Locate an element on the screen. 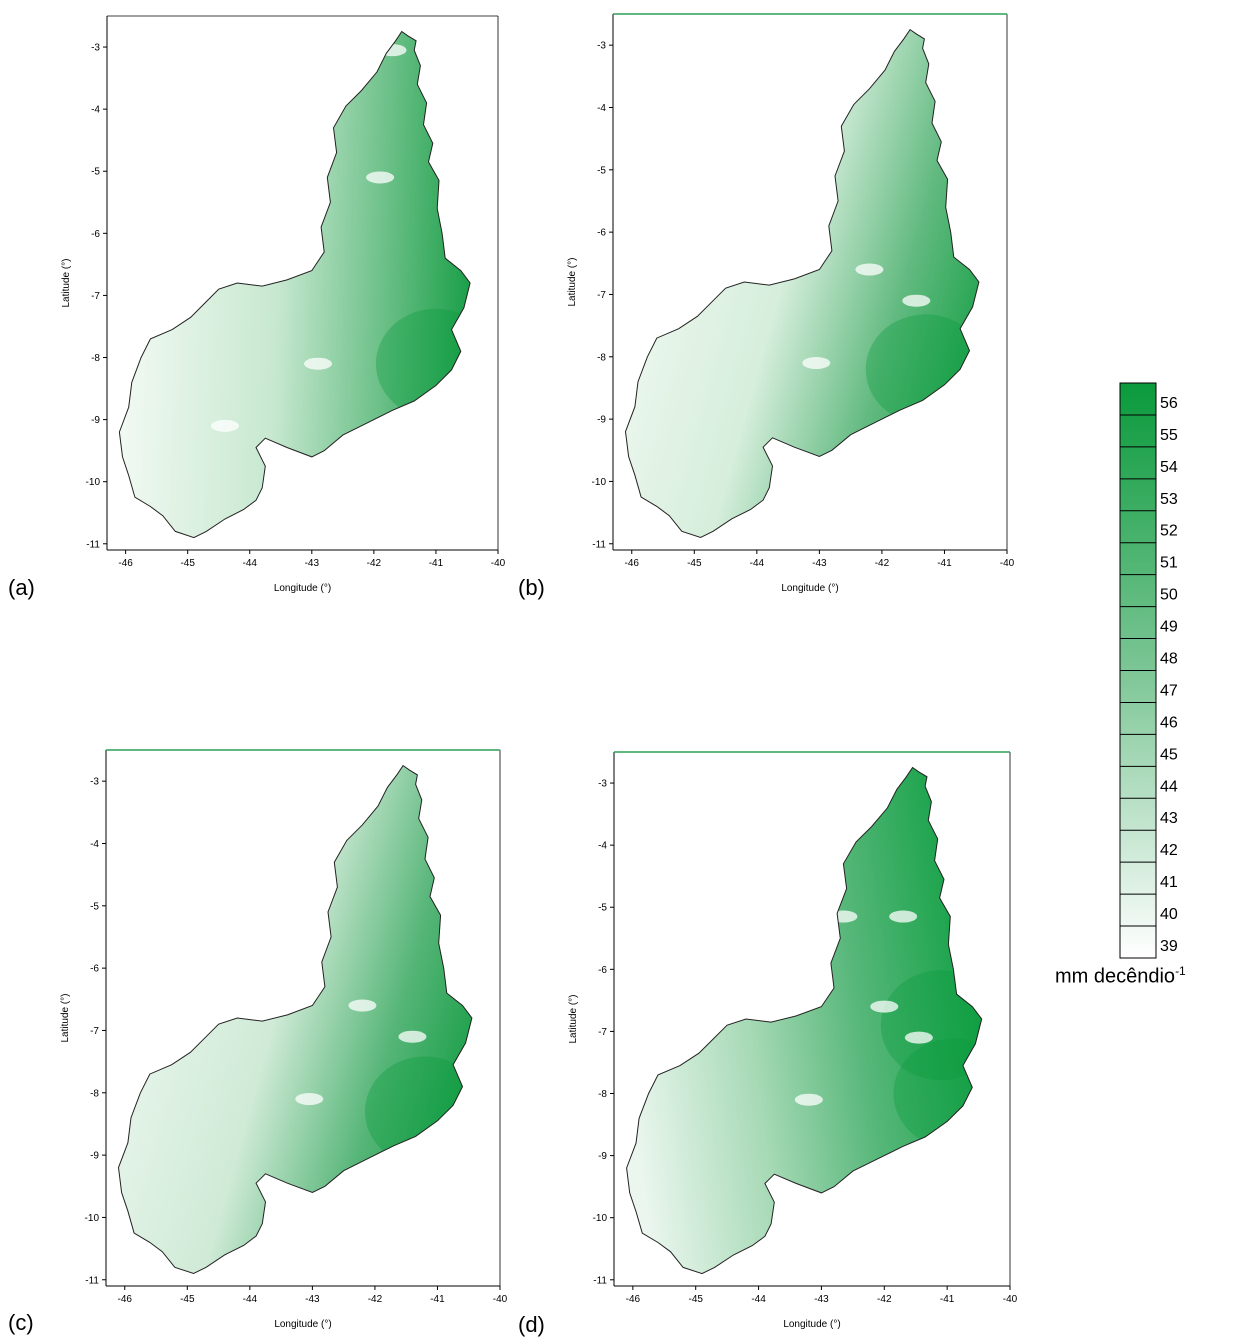 The height and width of the screenshot is (1340, 1247). legend-level-label: 53 is located at coordinates (1169, 499).